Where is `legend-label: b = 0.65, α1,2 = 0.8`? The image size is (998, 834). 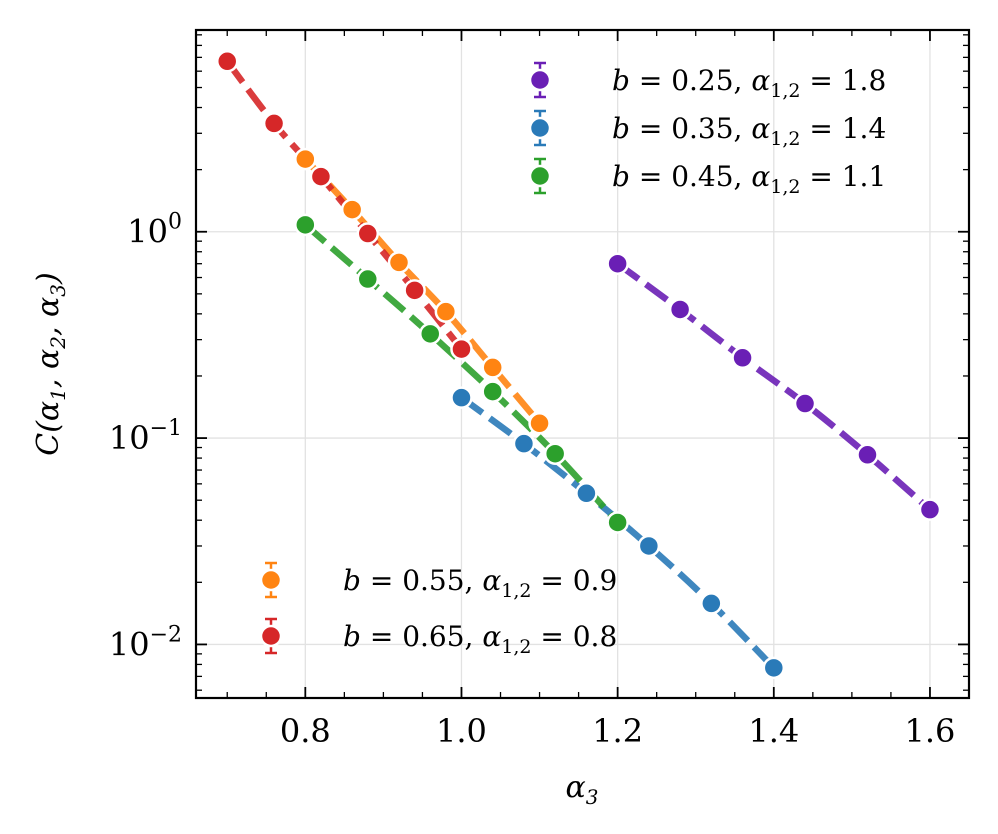 legend-label: b = 0.65, α1,2 = 0.8 is located at coordinates (480, 639).